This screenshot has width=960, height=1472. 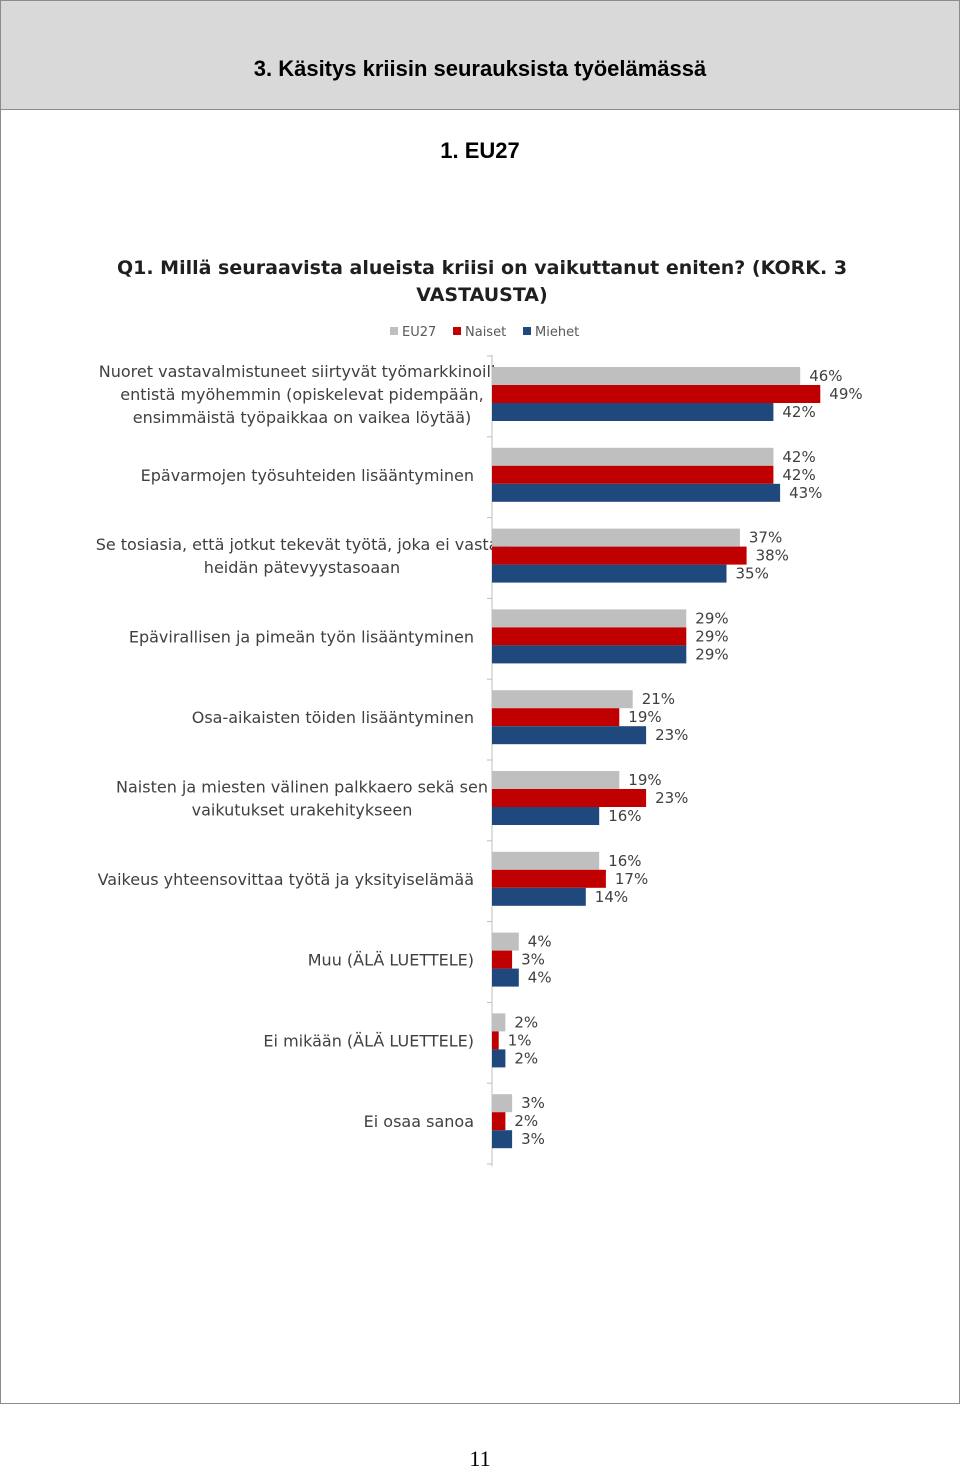 What do you see at coordinates (302, 810) in the screenshot?
I see `category-label: vaikutukset urakehitykseen` at bounding box center [302, 810].